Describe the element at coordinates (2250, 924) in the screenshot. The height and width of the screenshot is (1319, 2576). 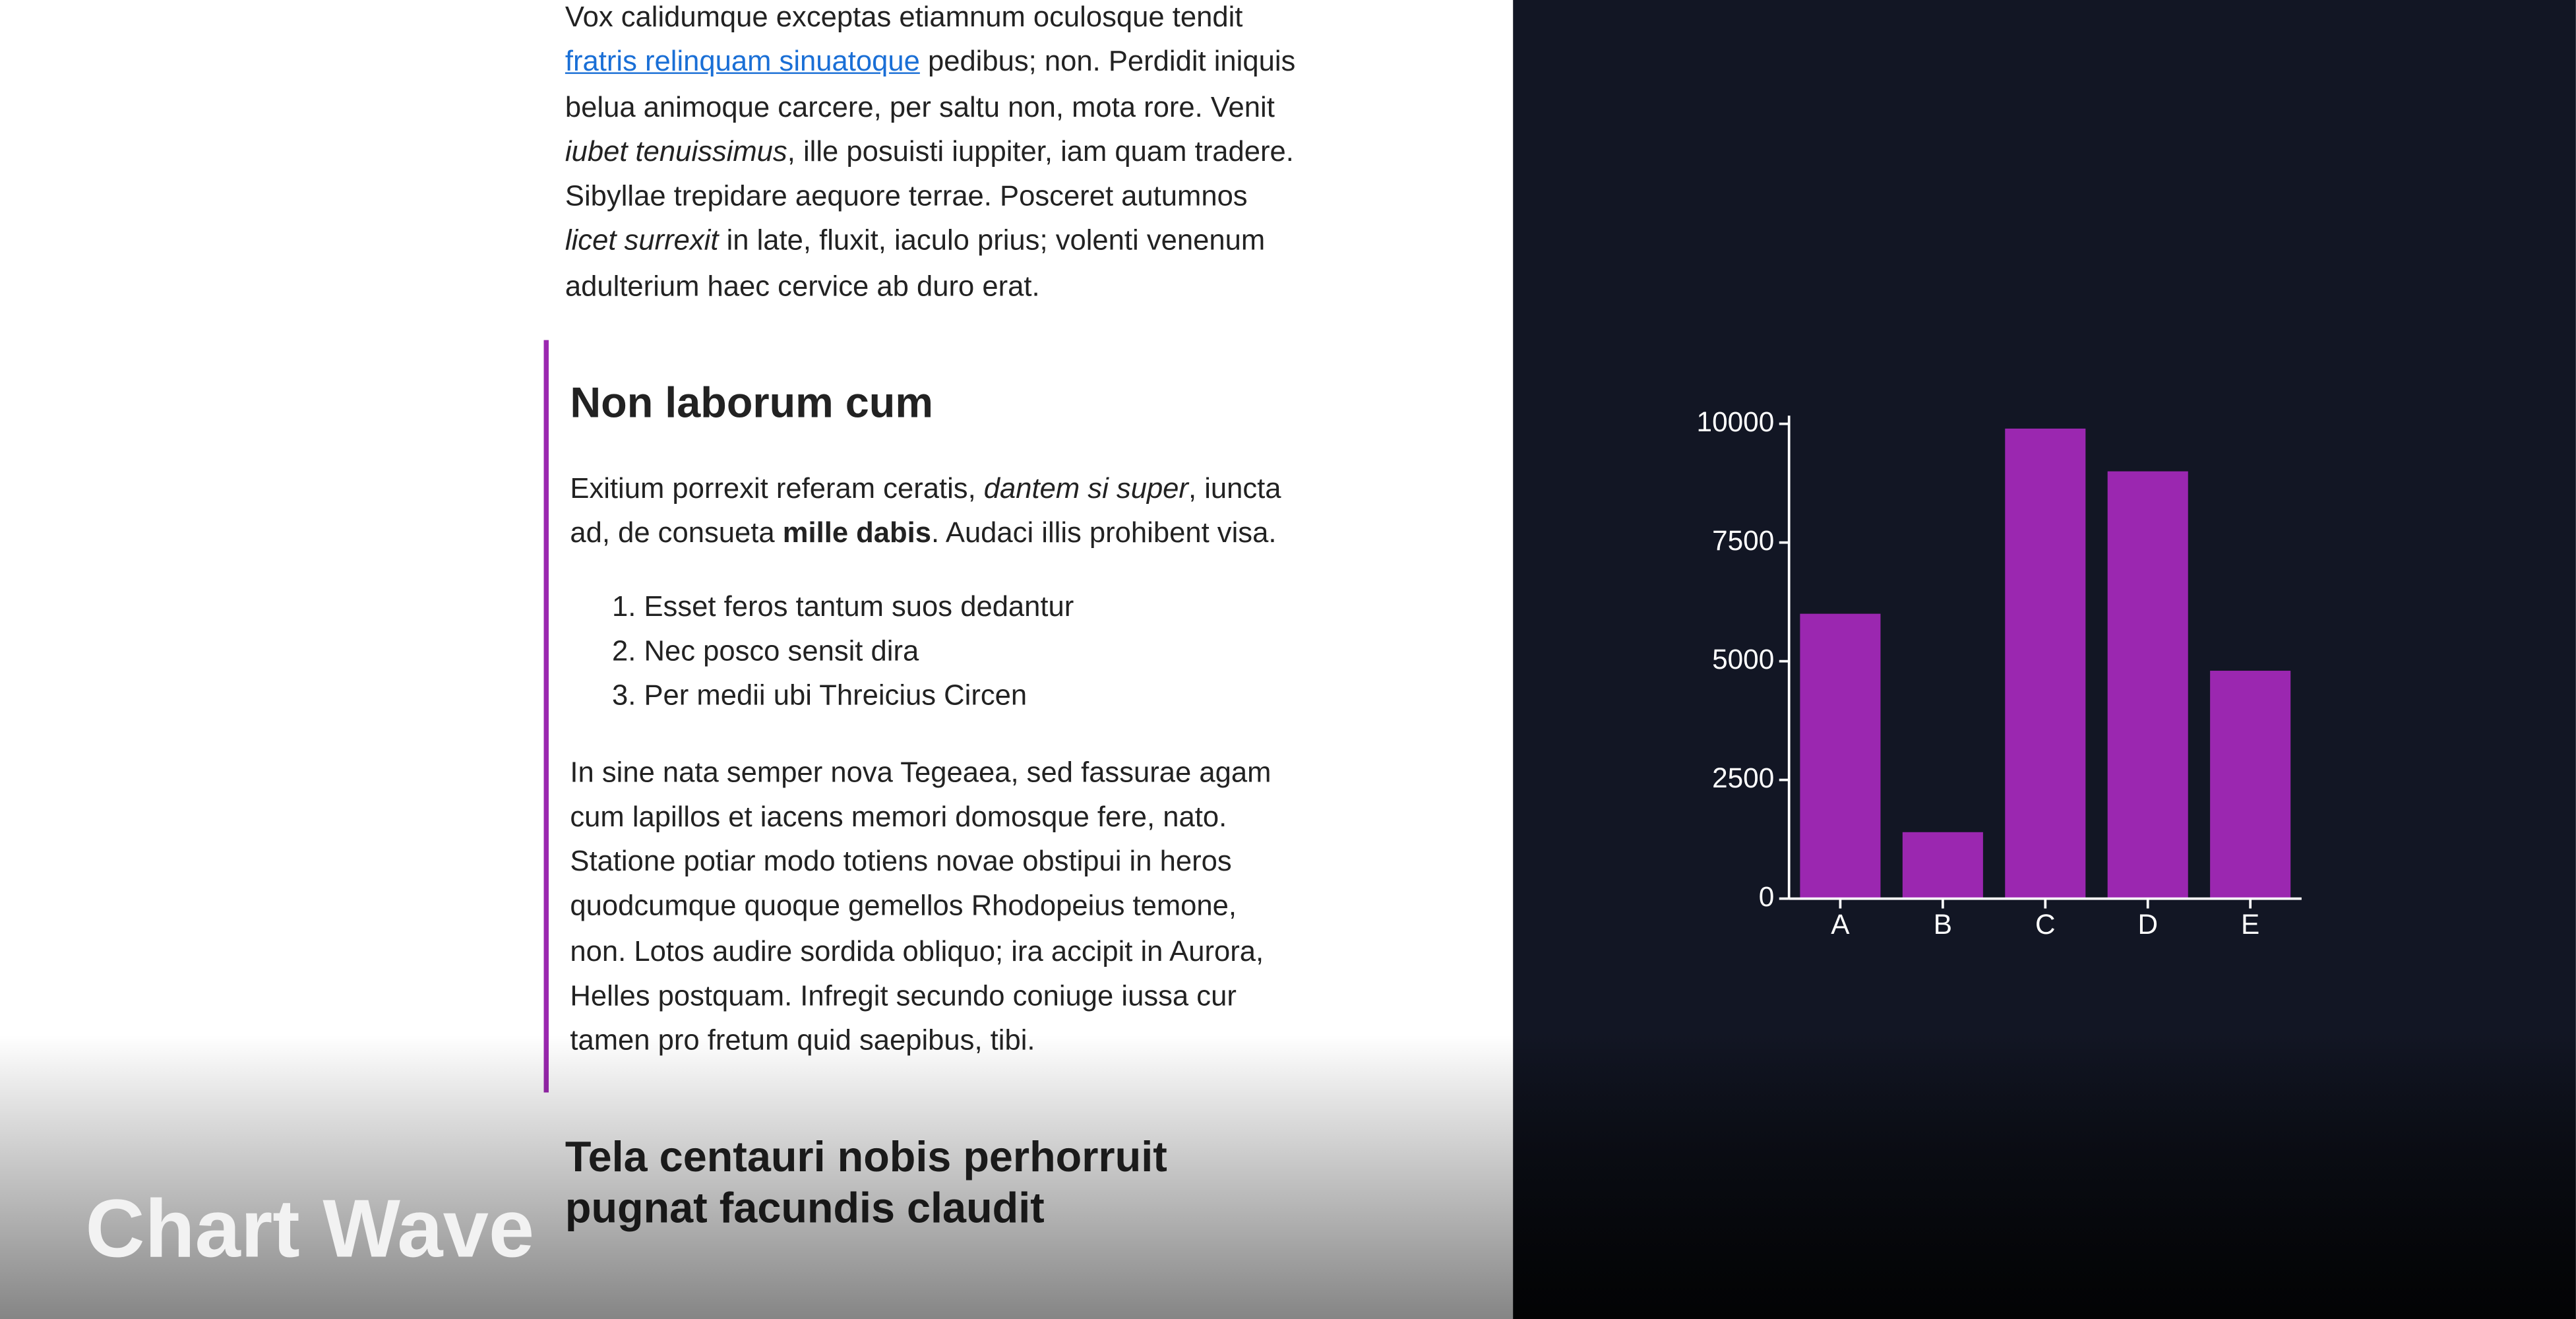
I see `x-tick-label: E` at that location.